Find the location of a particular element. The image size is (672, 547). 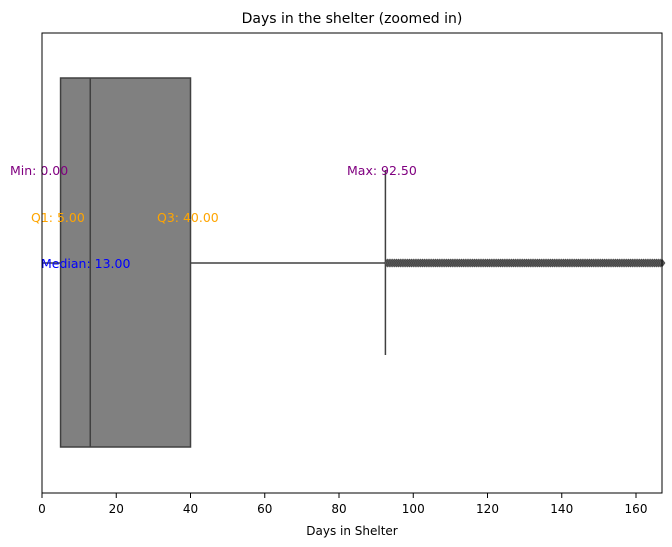

x-tick-label: 160 is located at coordinates (636, 509).